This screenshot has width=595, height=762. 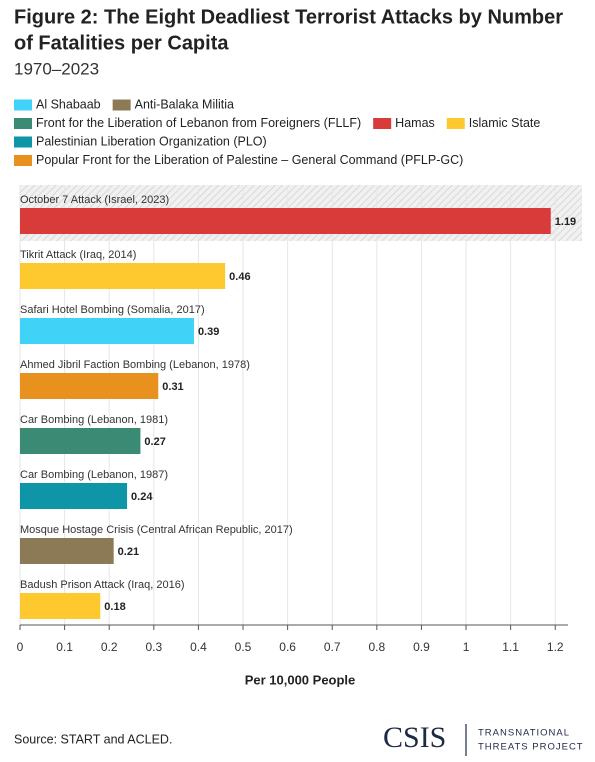 What do you see at coordinates (421, 647) in the screenshot?
I see `x-tick-label: 0.9` at bounding box center [421, 647].